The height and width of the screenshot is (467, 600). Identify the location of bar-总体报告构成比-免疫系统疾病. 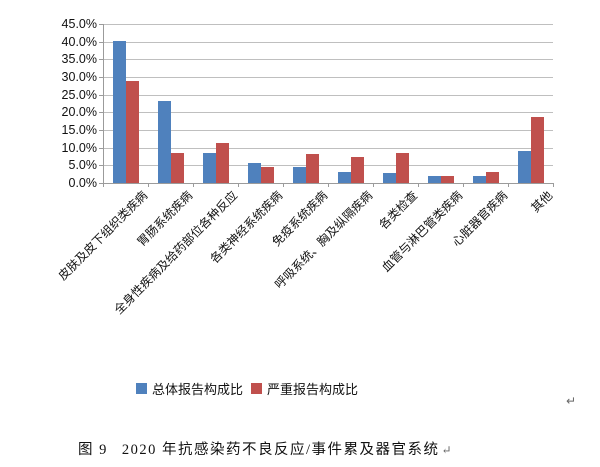
(299, 175).